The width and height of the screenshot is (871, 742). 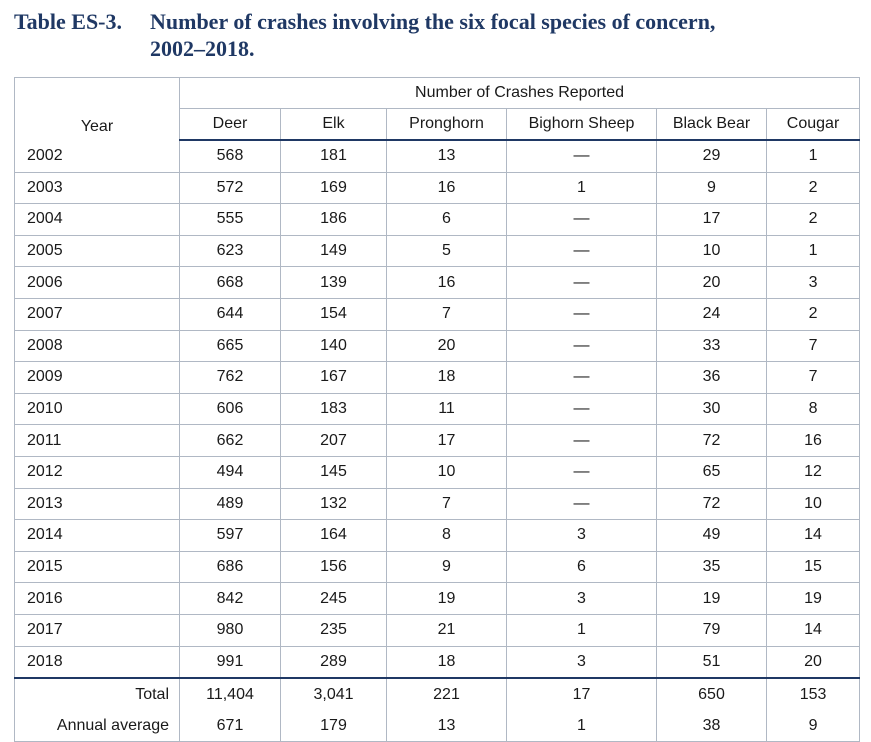 What do you see at coordinates (446, 346) in the screenshot?
I see `cell-pronghorn: 20` at bounding box center [446, 346].